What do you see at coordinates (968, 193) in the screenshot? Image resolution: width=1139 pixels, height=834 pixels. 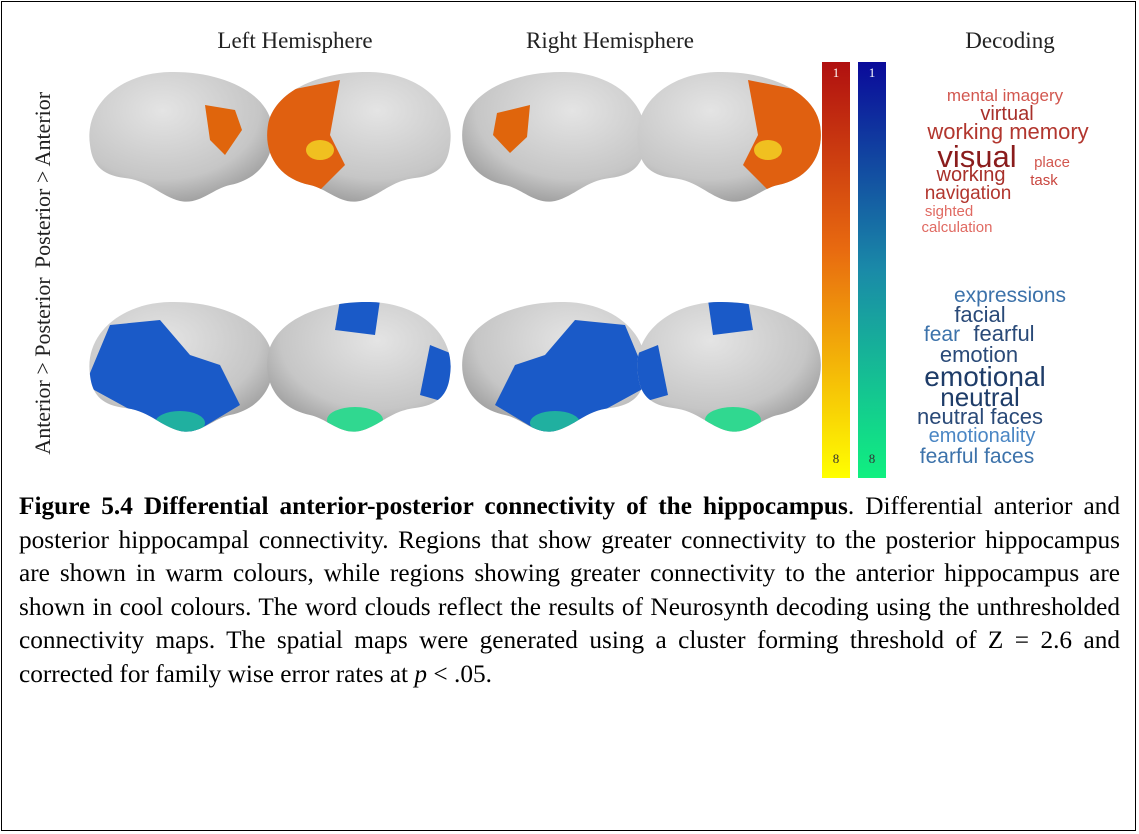 I see `word: navigation` at bounding box center [968, 193].